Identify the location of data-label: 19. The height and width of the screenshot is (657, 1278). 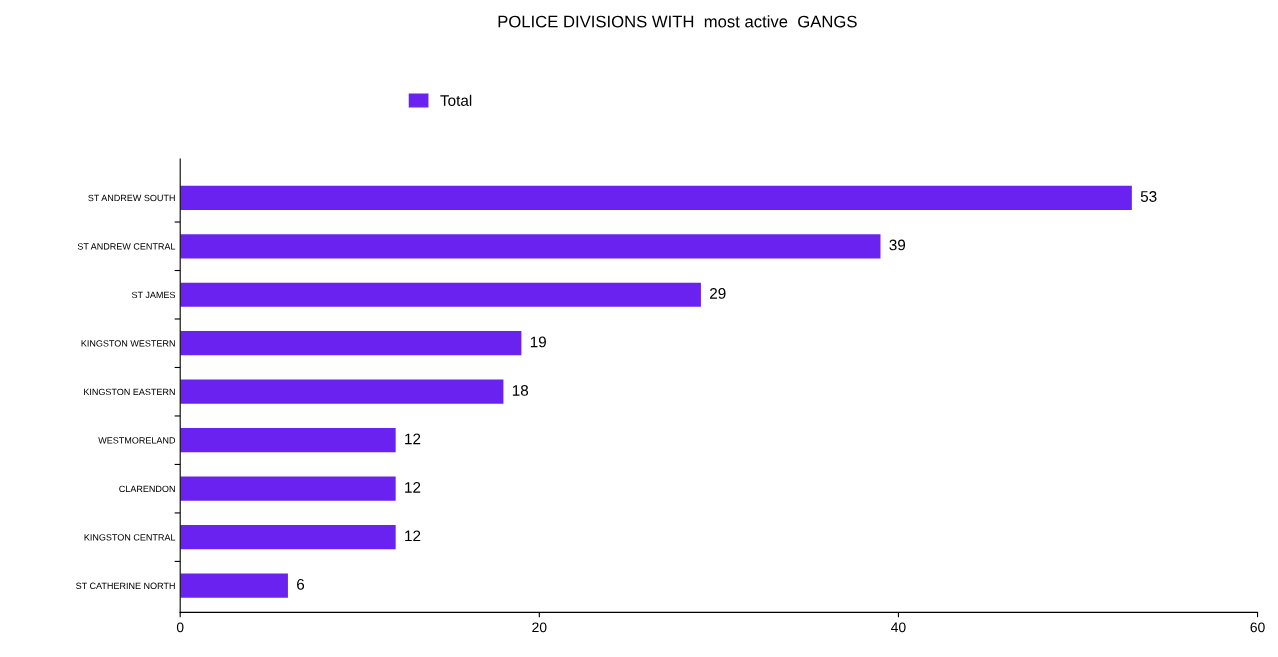
(538, 342).